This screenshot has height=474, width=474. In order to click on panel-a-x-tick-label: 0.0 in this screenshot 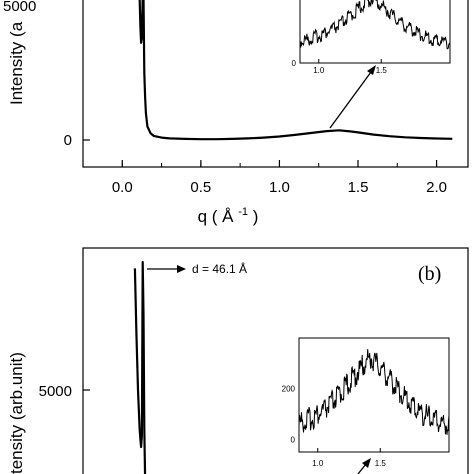, I will do `click(122, 187)`.